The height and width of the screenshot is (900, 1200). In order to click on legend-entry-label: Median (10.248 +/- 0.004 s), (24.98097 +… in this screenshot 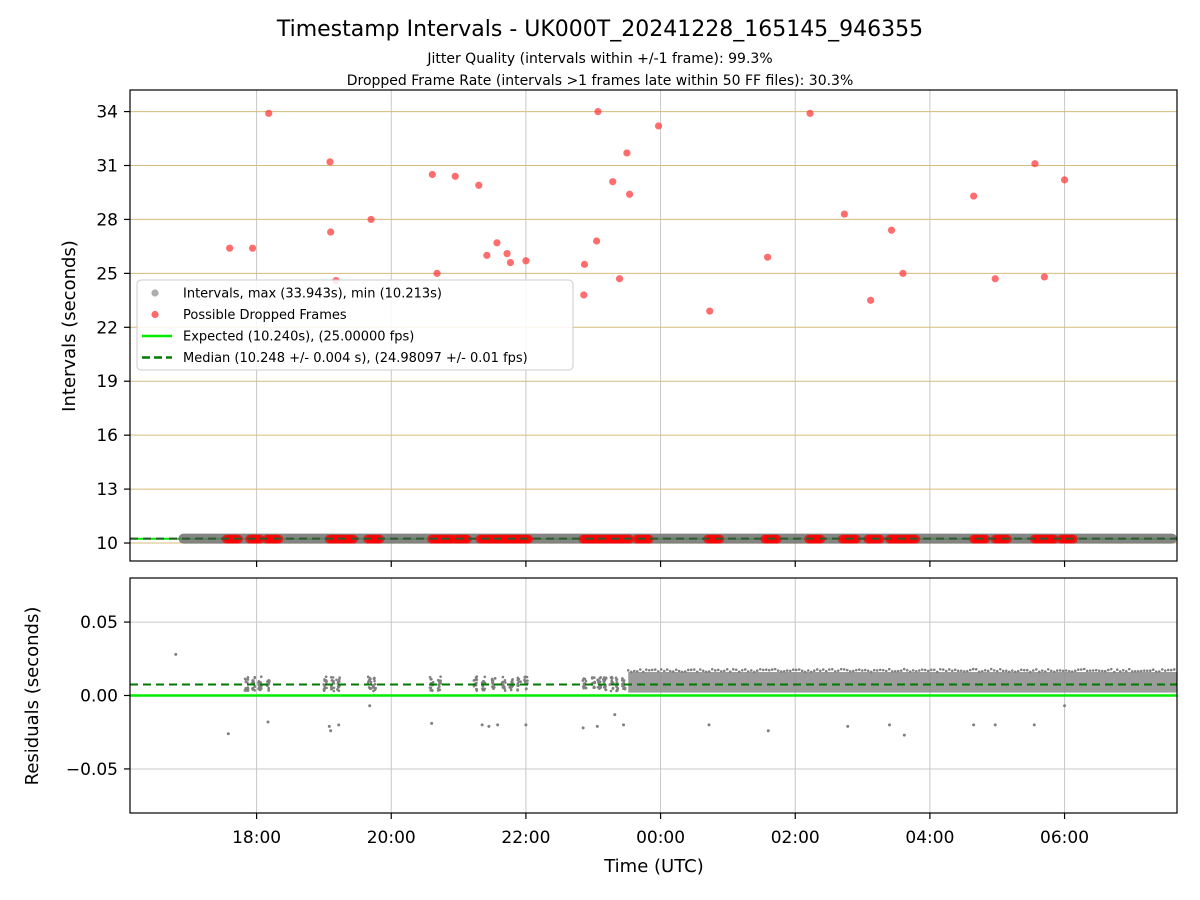, I will do `click(355, 358)`.